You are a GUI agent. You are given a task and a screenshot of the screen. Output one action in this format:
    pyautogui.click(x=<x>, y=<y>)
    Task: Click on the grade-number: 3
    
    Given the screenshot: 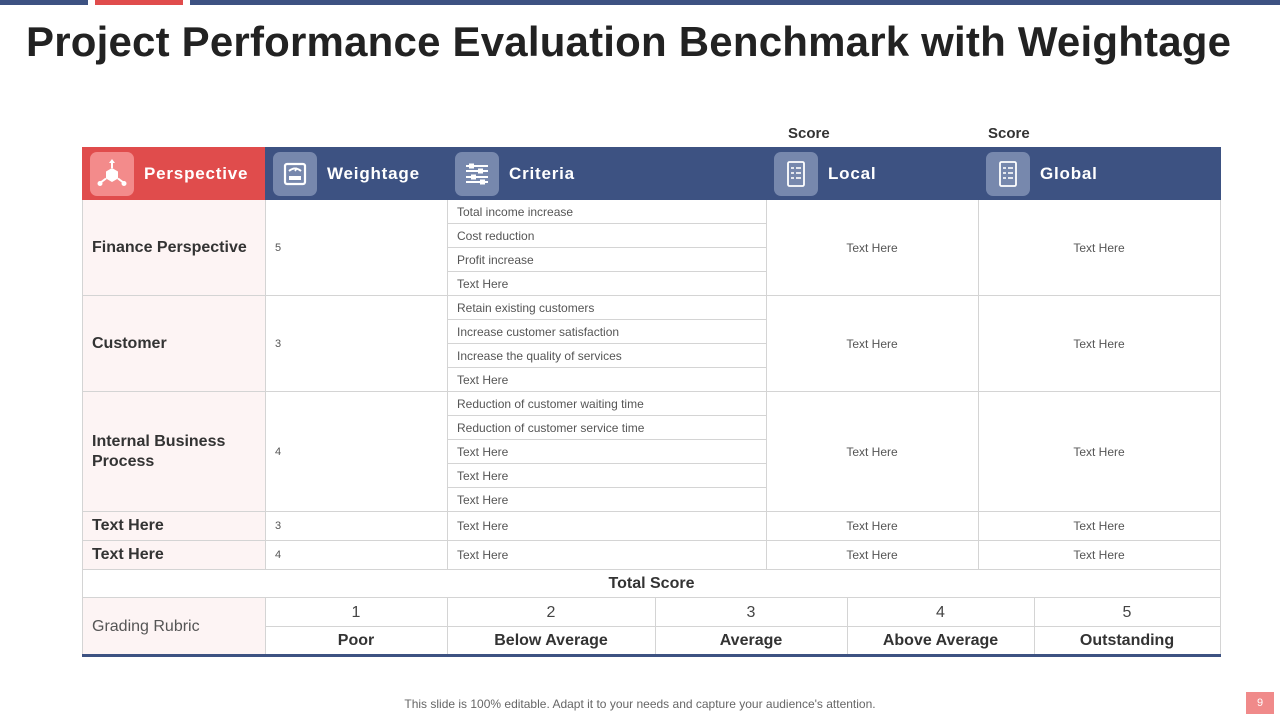 What is the action you would take?
    pyautogui.click(x=751, y=612)
    